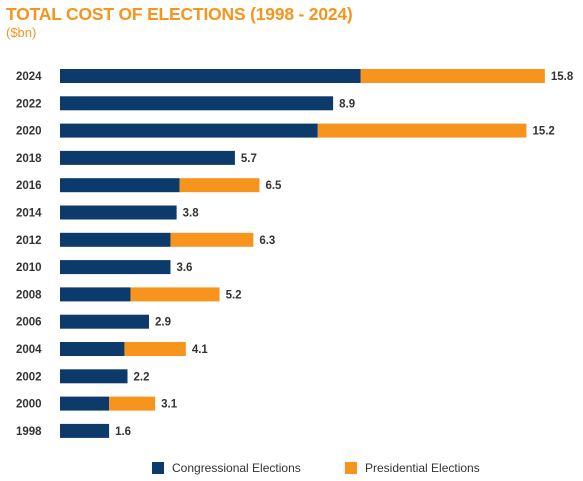 The width and height of the screenshot is (583, 481). Describe the element at coordinates (249, 159) in the screenshot. I see `value-label-2018: 5.7` at that location.